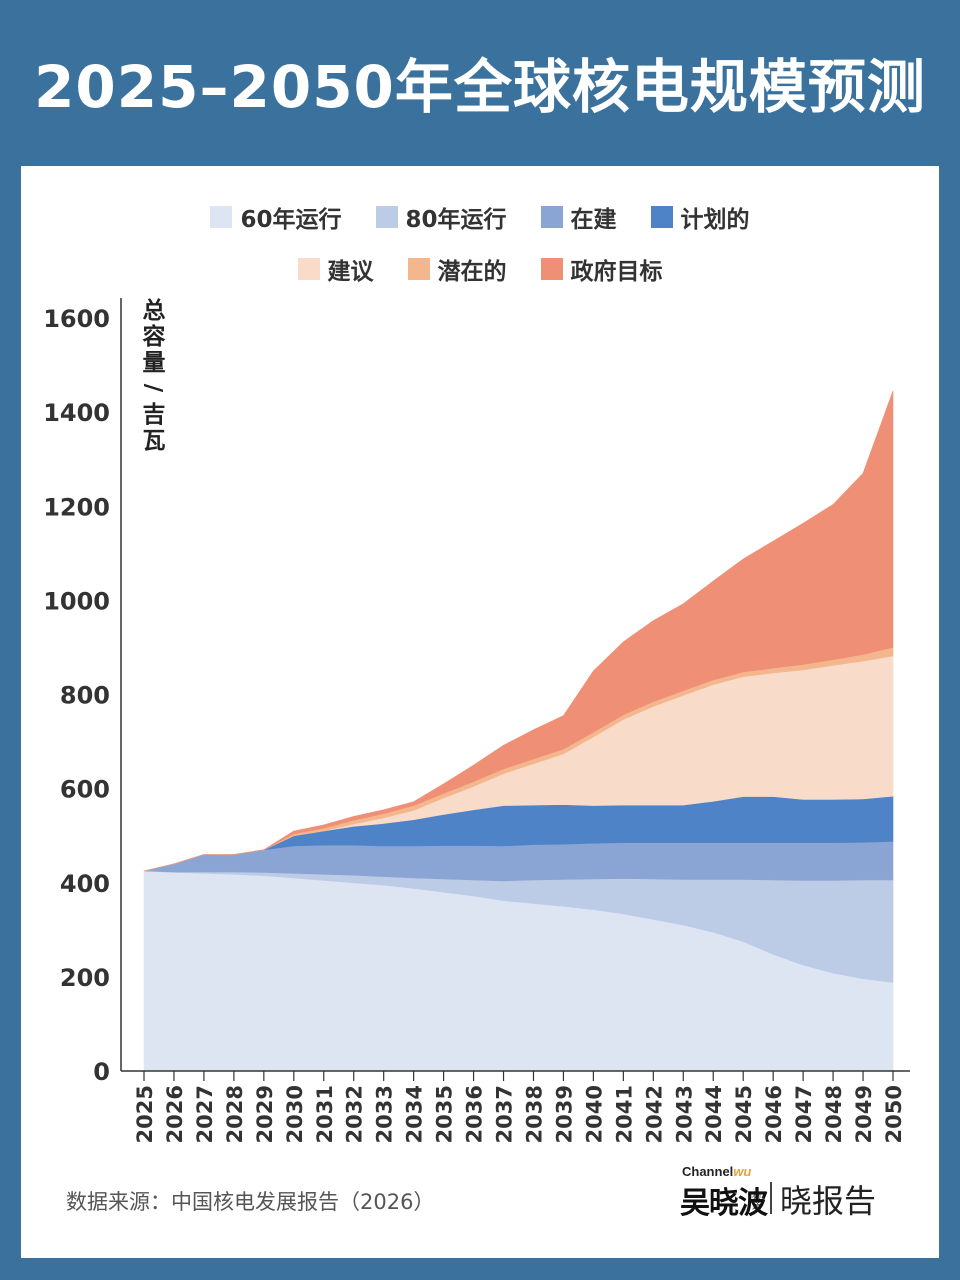 The width and height of the screenshot is (960, 1280). Describe the element at coordinates (624, 1114) in the screenshot. I see `x-tick-label: 2041` at that location.